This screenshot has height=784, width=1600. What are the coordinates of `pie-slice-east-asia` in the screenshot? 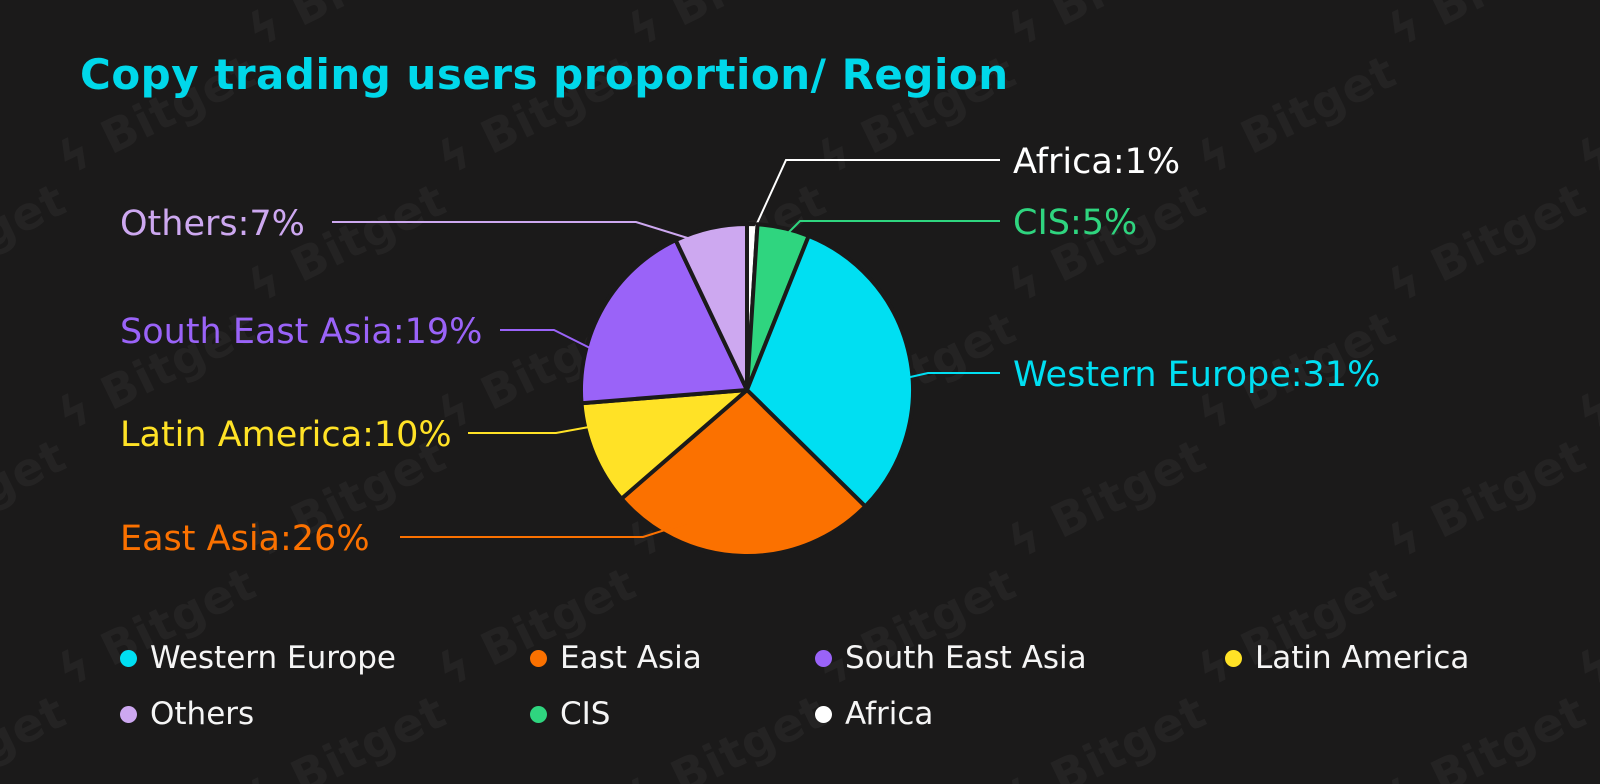 It's located at (743, 473).